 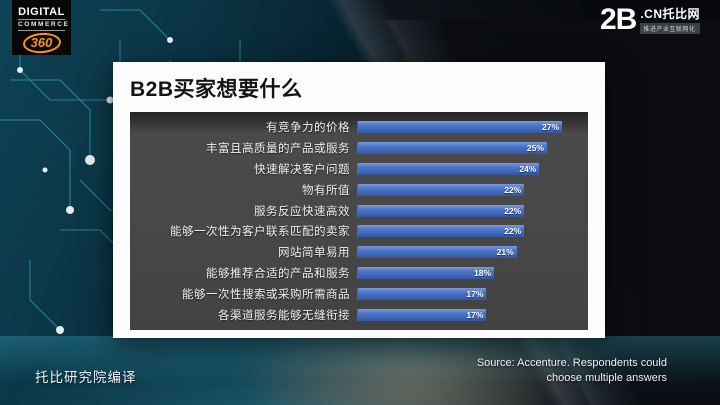 I want to click on chart-row: 丰富且高质量的产品或服务 25%, so click(x=358, y=148).